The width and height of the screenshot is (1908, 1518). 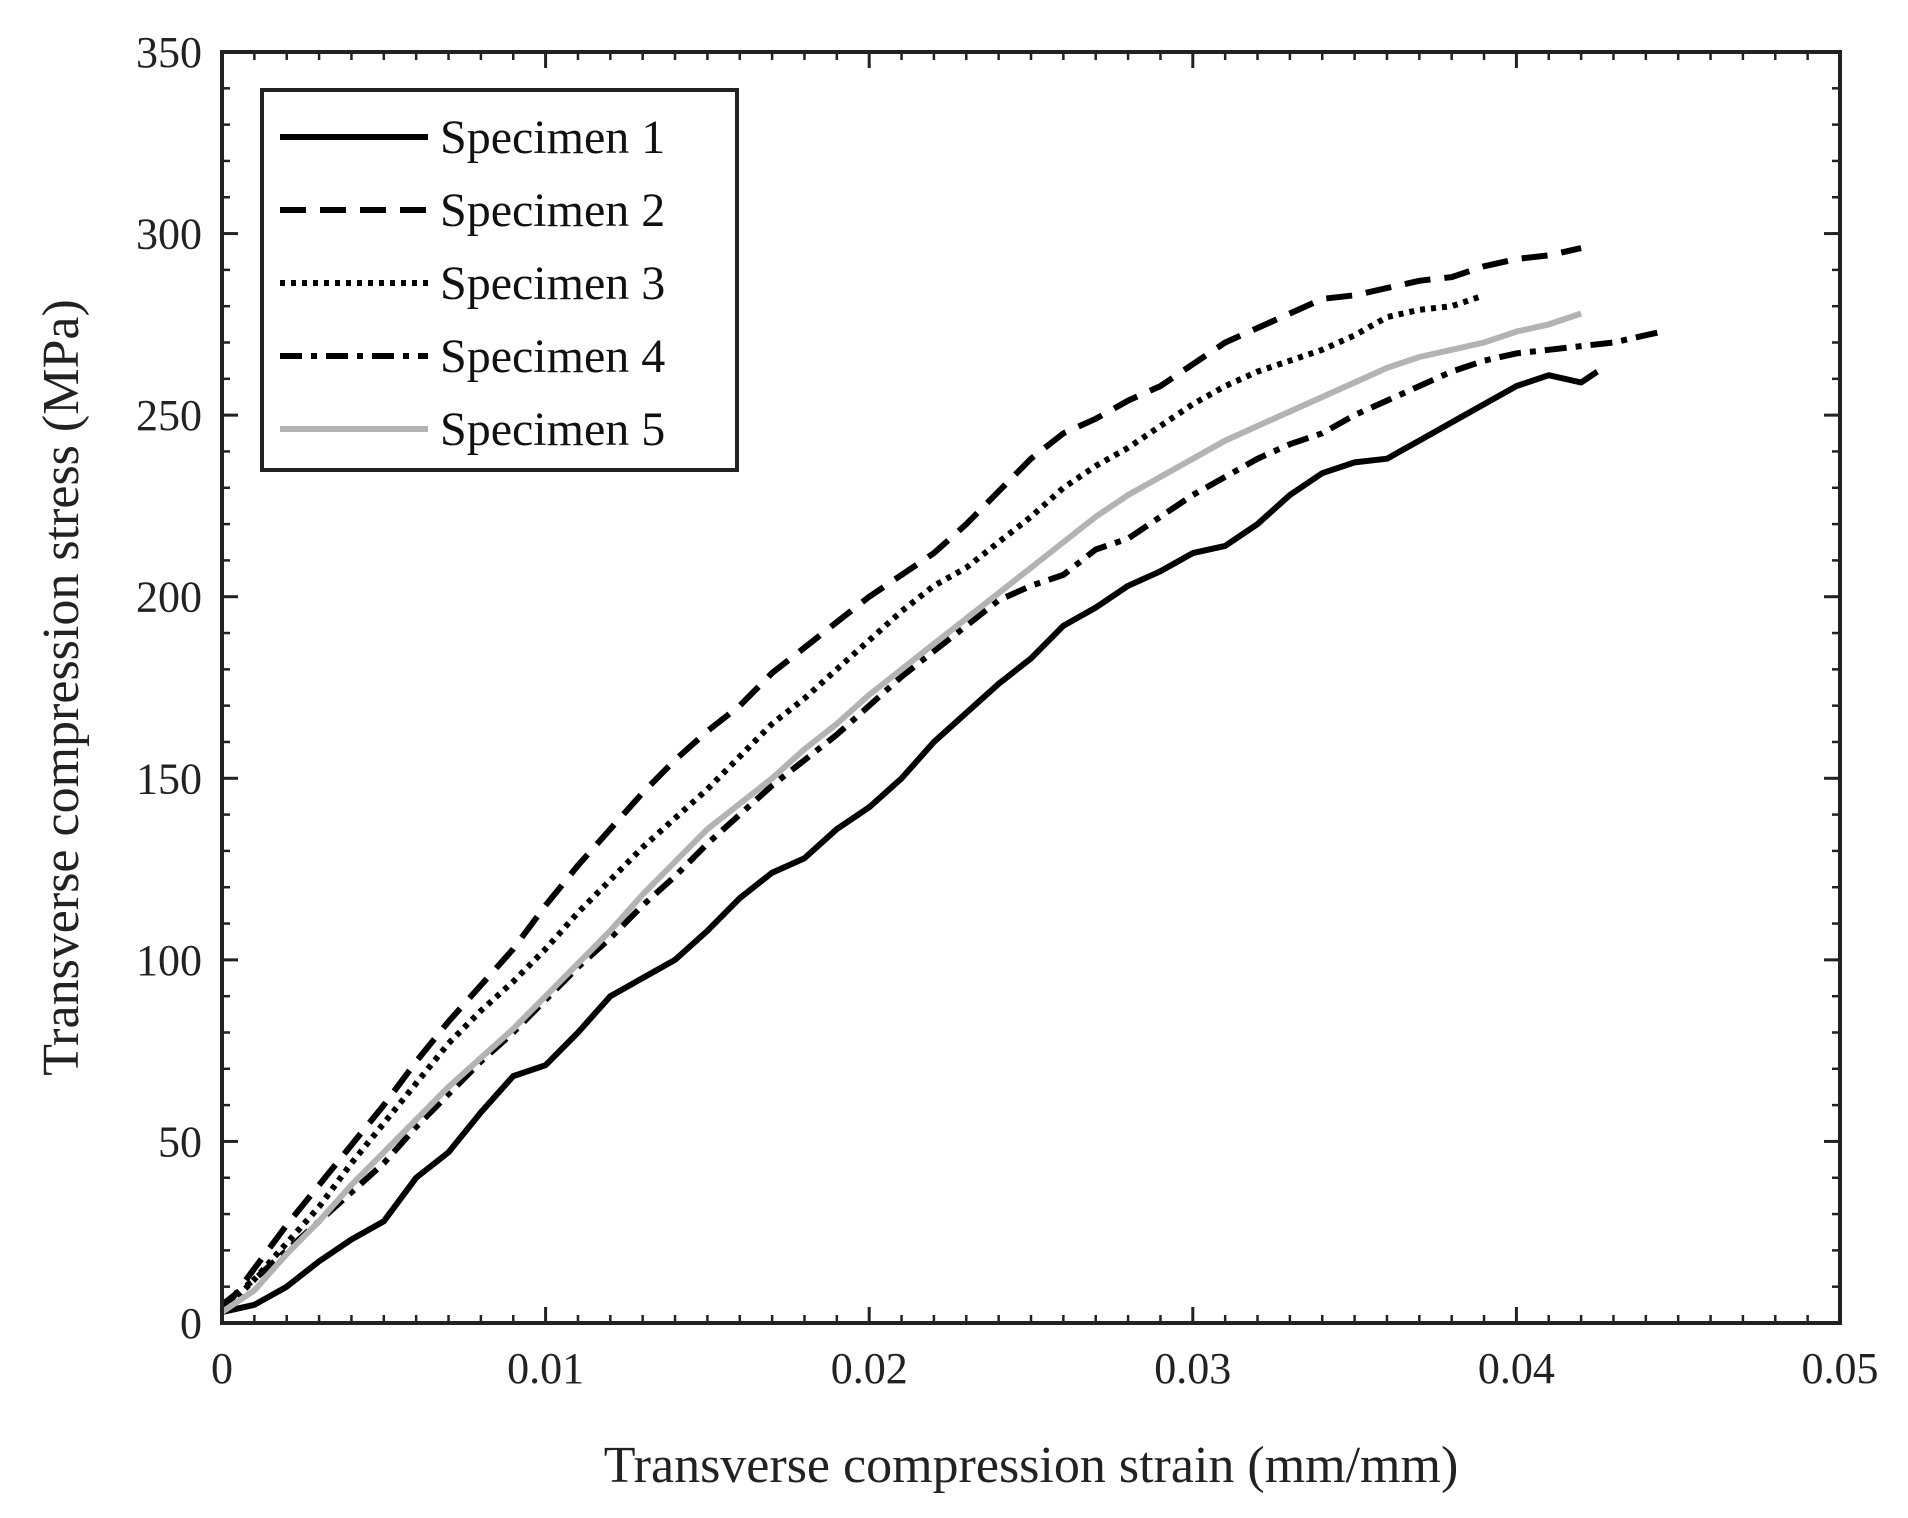 What do you see at coordinates (222, 1368) in the screenshot?
I see `x-tick-label: 0` at bounding box center [222, 1368].